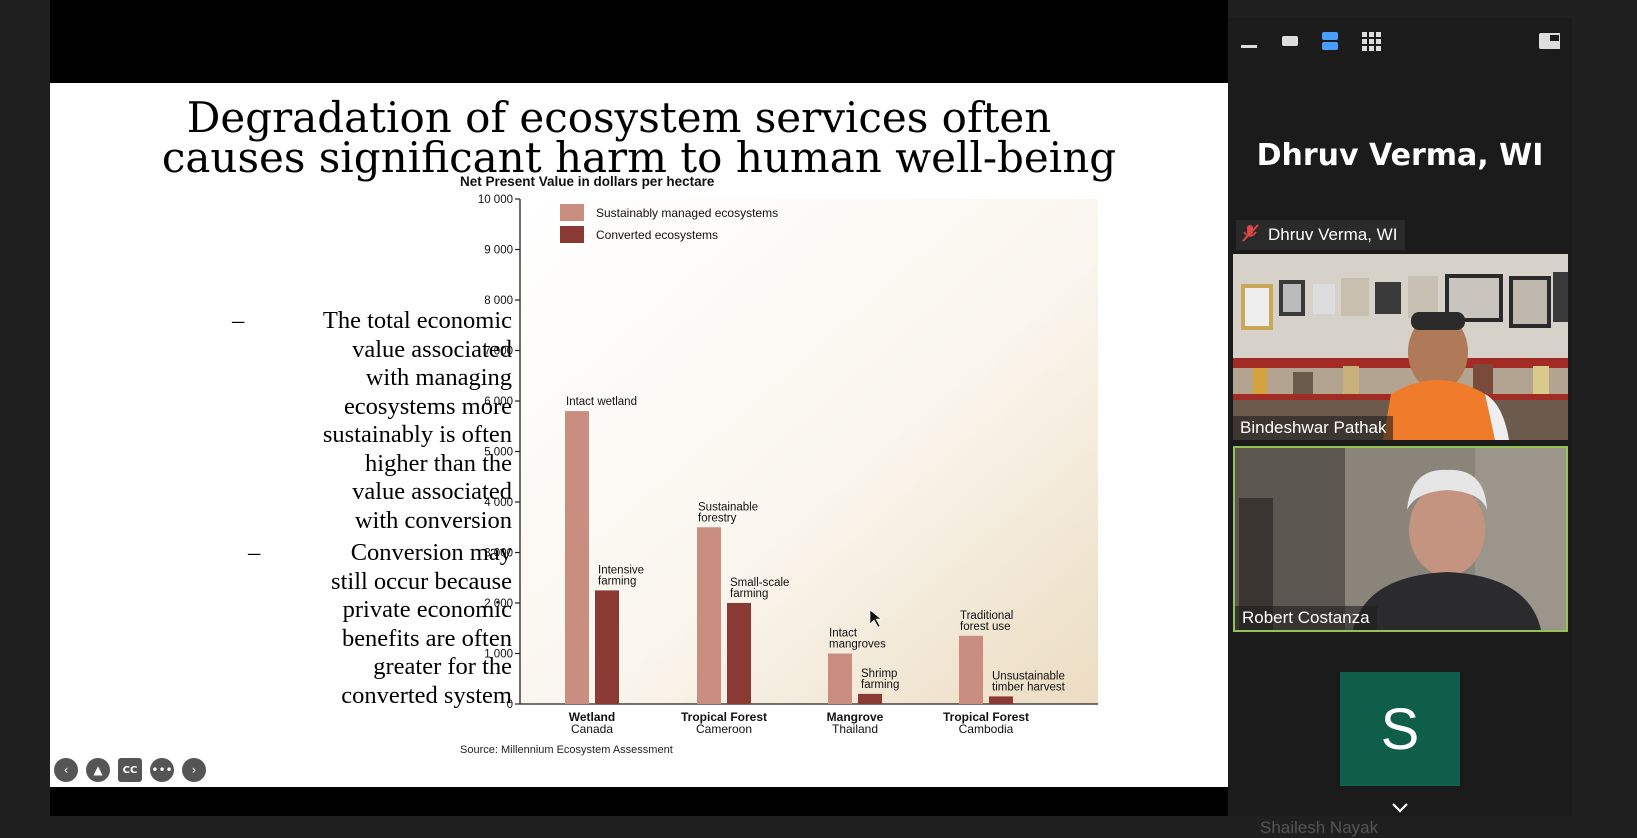 This screenshot has width=1637, height=838. Describe the element at coordinates (1028, 676) in the screenshot. I see `bar-label-converted: Unsustainable` at that location.